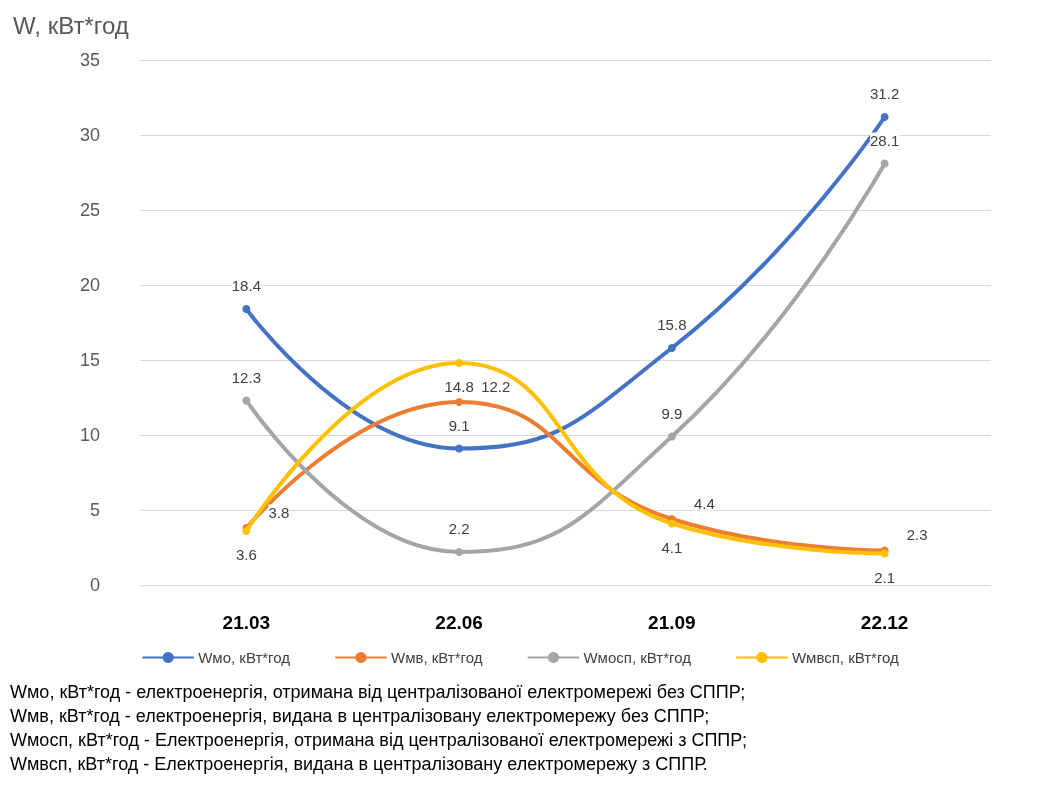 The image size is (1041, 802). Describe the element at coordinates (459, 425) in the screenshot. I see `data-label: 9.1` at that location.